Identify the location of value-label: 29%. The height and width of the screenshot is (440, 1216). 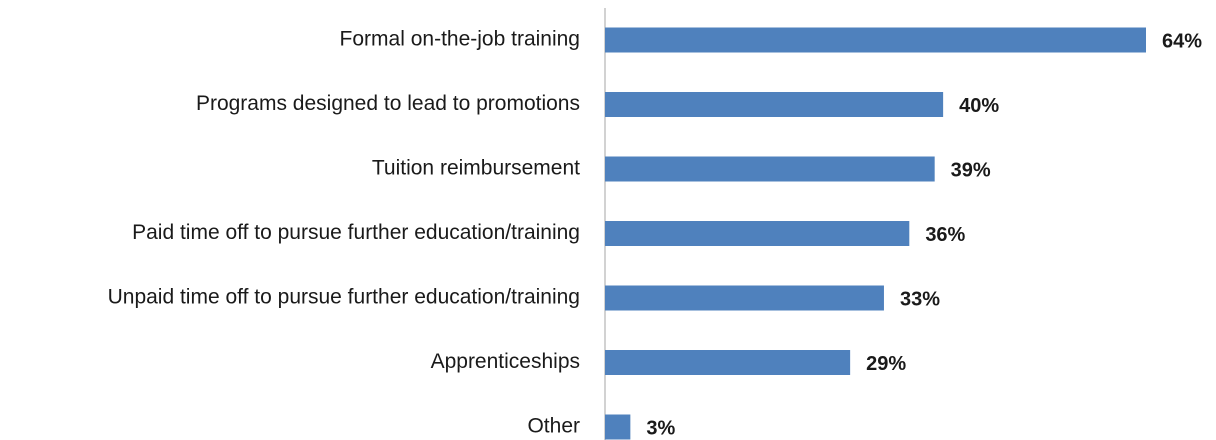
(886, 364).